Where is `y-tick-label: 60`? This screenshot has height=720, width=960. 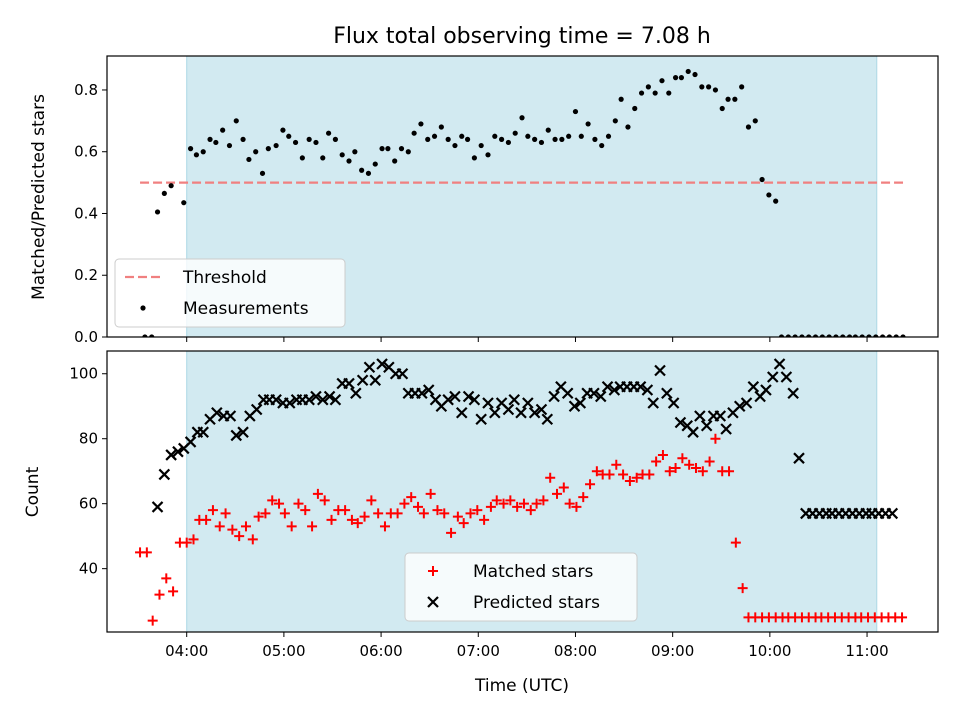 y-tick-label: 60 is located at coordinates (88, 504).